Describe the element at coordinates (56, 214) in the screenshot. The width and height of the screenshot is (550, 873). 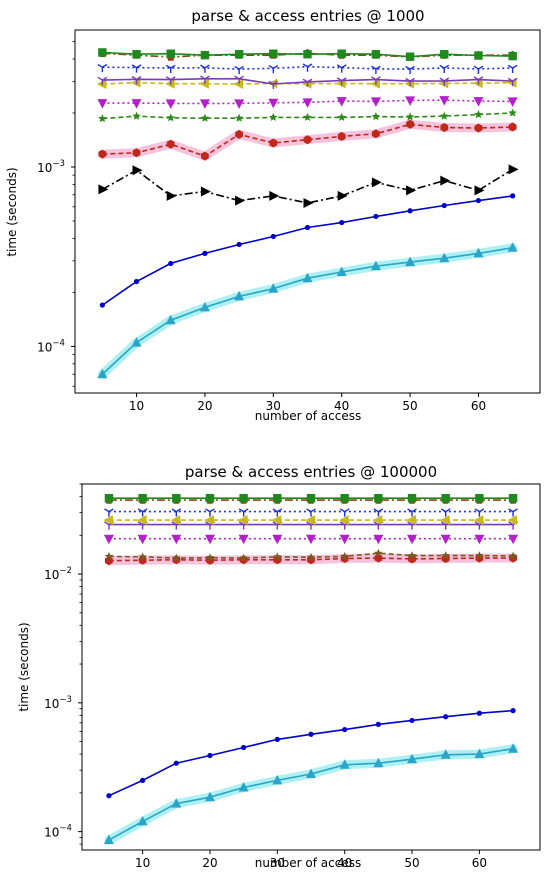
I see `y-axis: 10⁻⁴ 10⁻³` at that location.